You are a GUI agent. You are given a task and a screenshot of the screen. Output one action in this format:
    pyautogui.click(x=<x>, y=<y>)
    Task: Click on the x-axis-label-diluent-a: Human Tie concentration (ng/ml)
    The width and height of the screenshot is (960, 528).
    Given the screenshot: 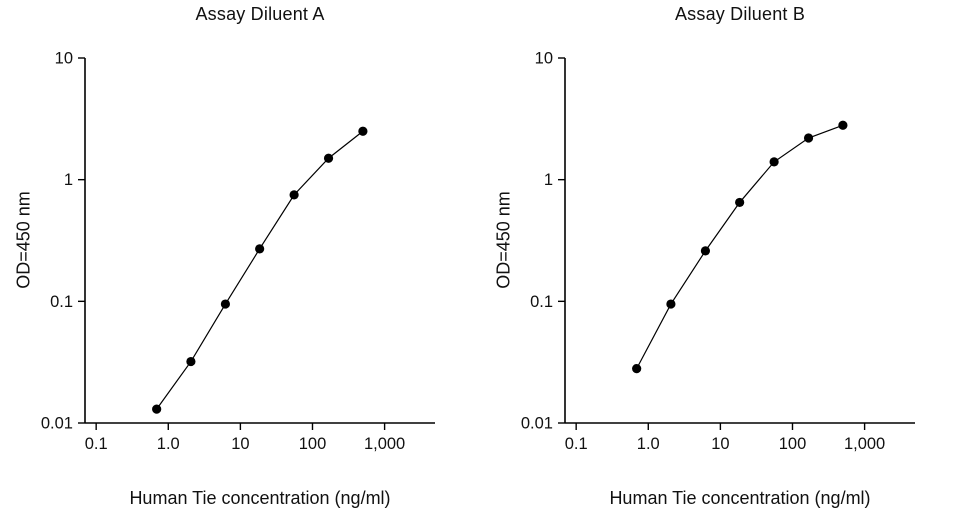 What is the action you would take?
    pyautogui.click(x=260, y=498)
    